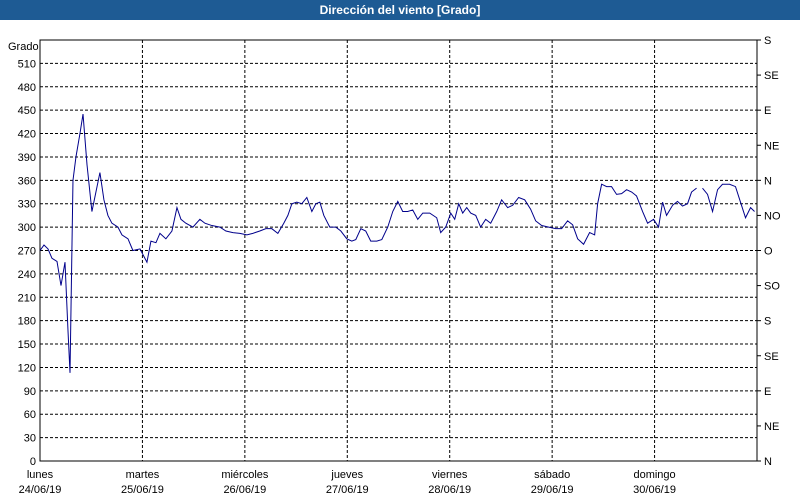  Describe the element at coordinates (244, 490) in the screenshot. I see `x-tick-date: 26/06/19` at that location.